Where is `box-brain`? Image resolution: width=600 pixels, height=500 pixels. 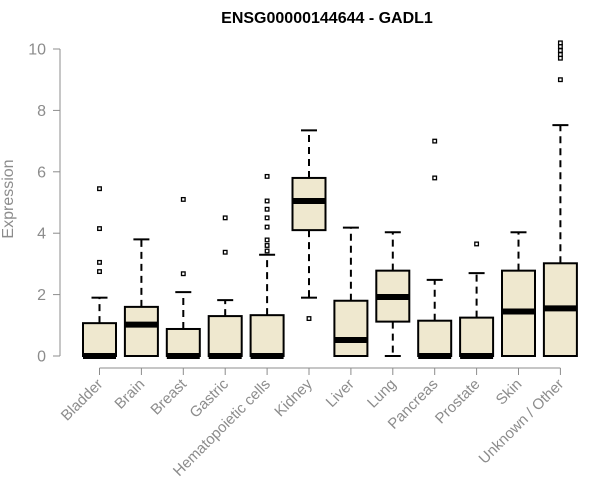 box-brain is located at coordinates (141, 298).